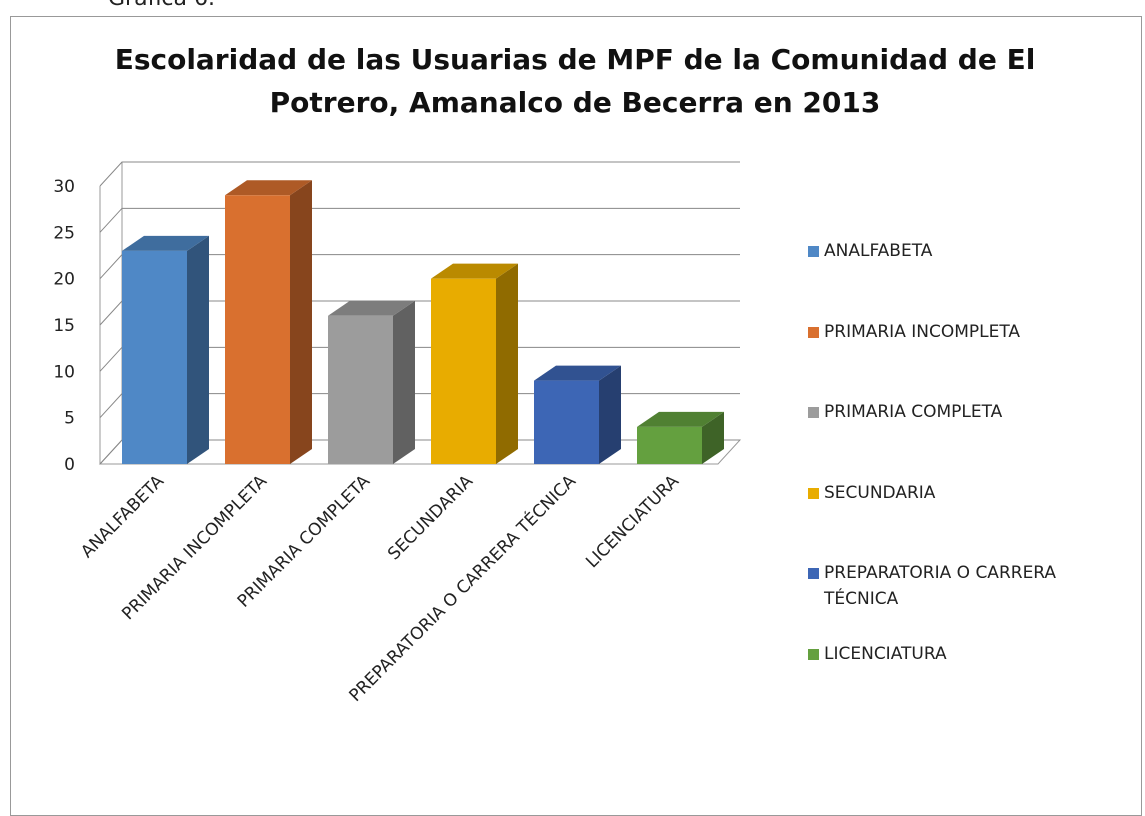 This screenshot has height=816, width=1145. I want to click on y-tick-label: 15, so click(64, 326).